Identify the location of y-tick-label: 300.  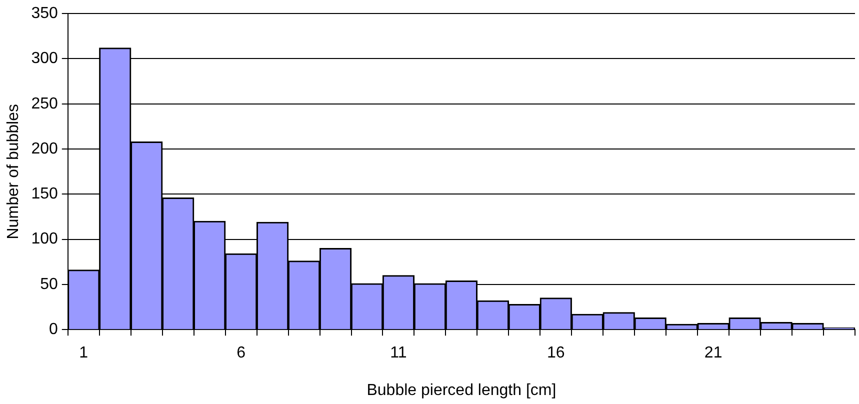
(44, 59).